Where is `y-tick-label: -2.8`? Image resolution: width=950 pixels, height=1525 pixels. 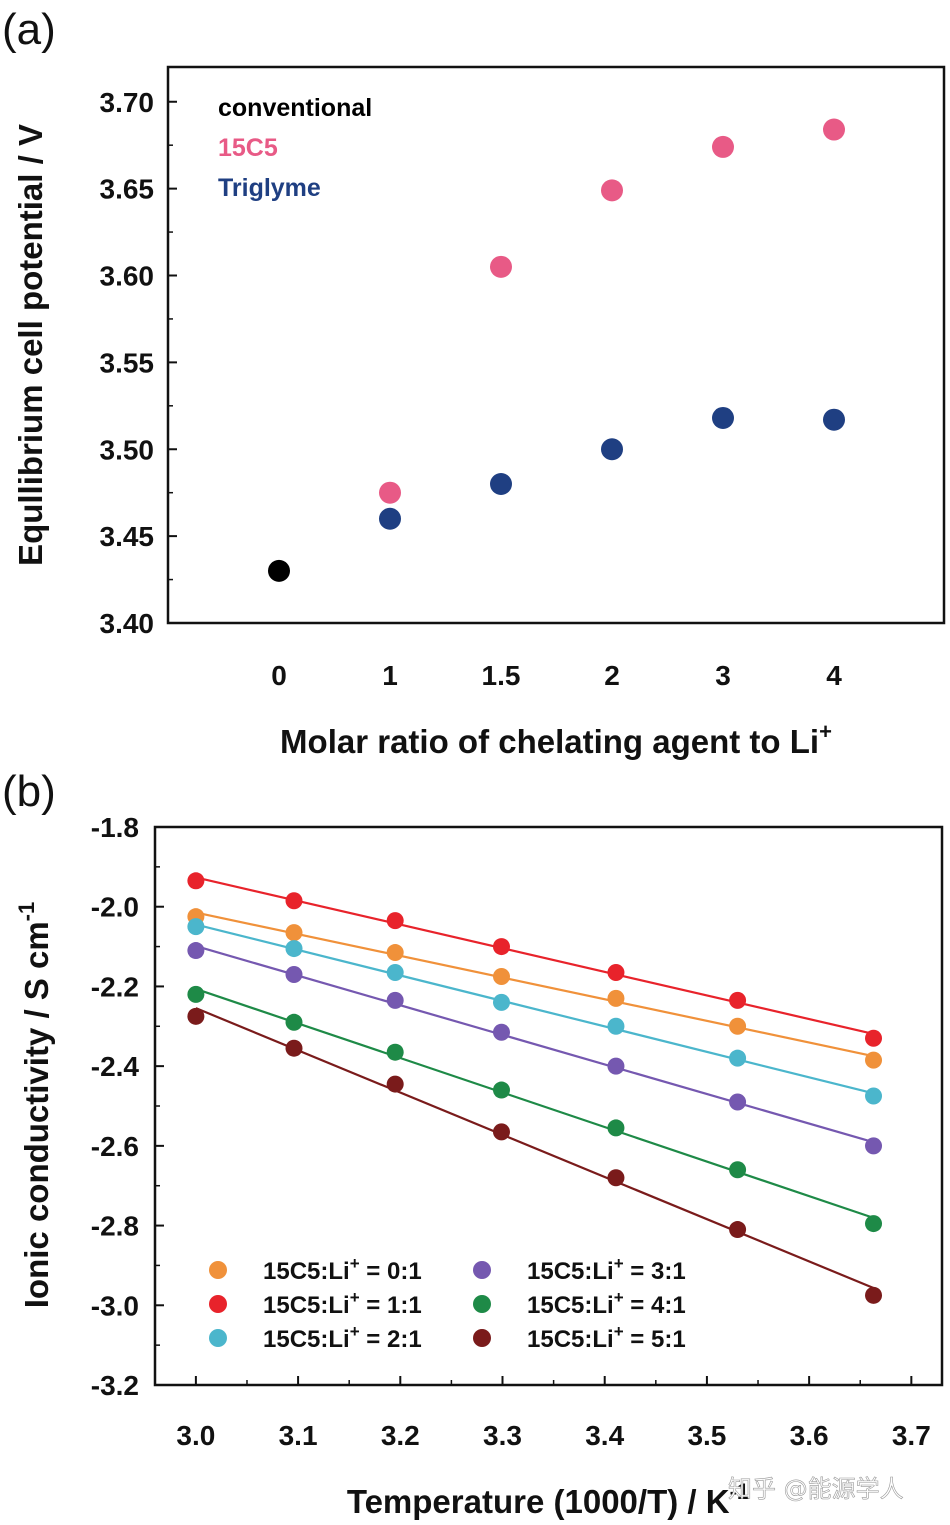
y-tick-label: -2.8 is located at coordinates (115, 1226).